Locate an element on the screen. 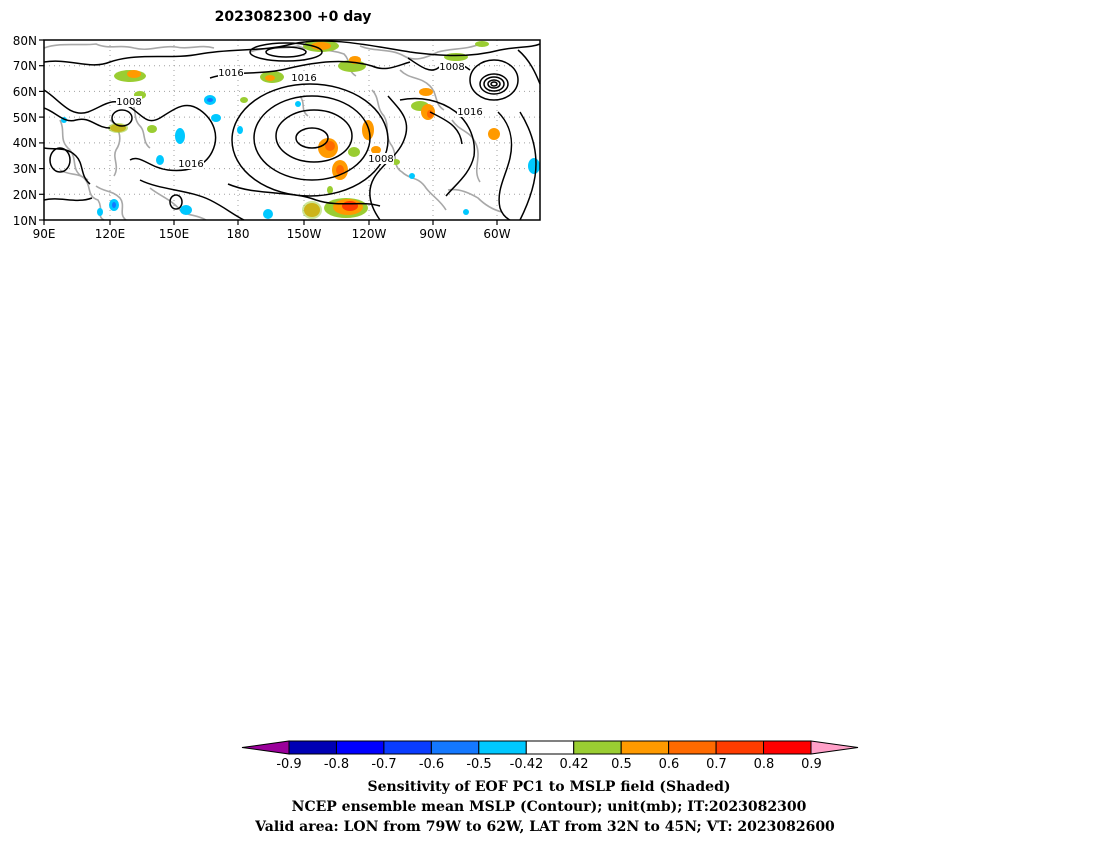 The image size is (1100, 850). lat-label: 60N is located at coordinates (25, 92).